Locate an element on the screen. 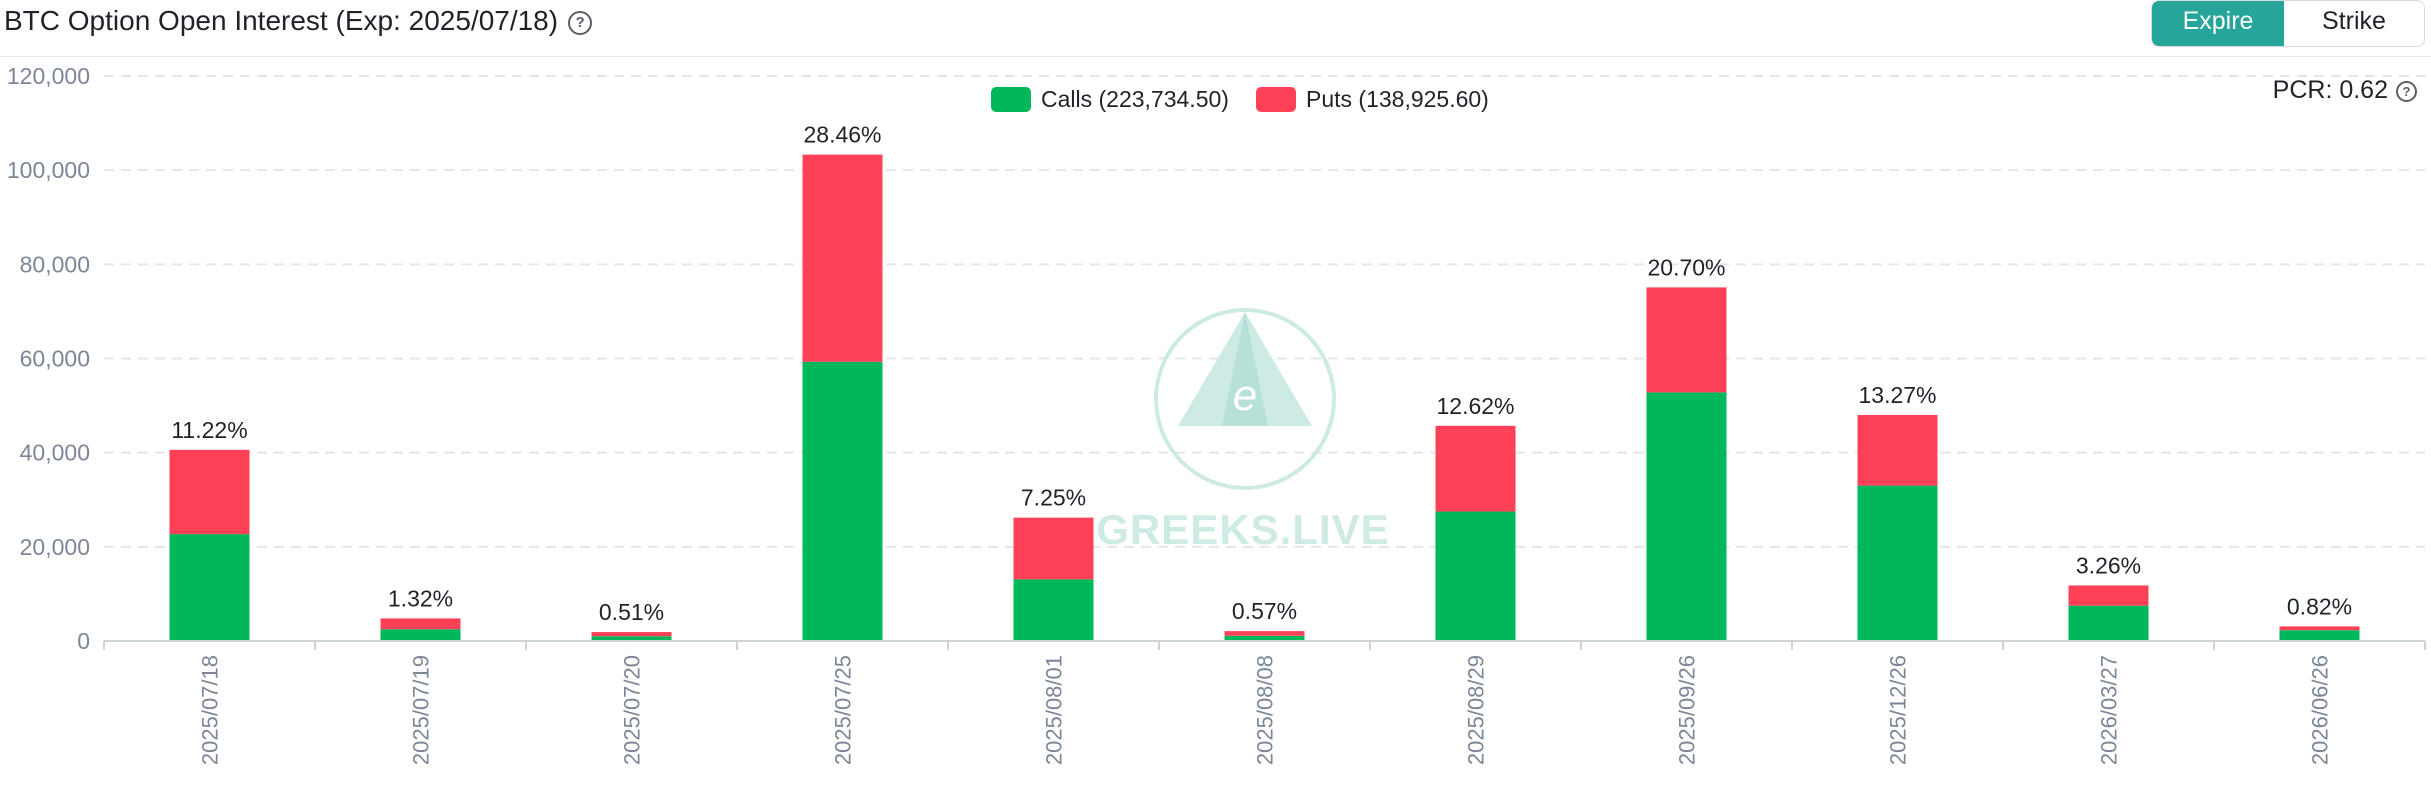  legend: Calls (223,734.50) Puts (138,925.60) is located at coordinates (1240, 99).